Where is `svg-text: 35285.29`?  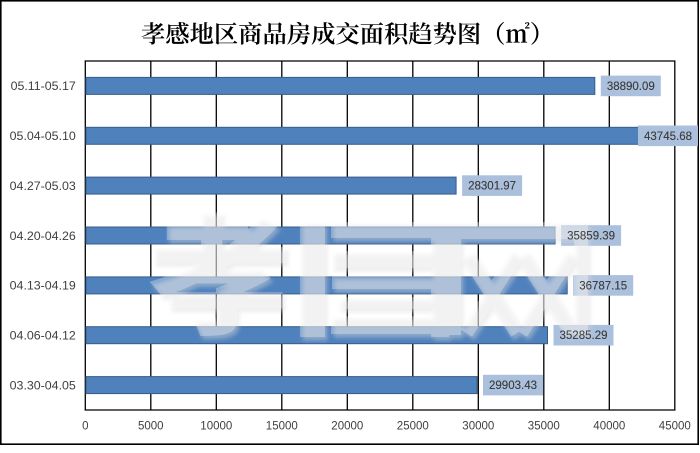 svg-text: 35285.29 is located at coordinates (584, 336).